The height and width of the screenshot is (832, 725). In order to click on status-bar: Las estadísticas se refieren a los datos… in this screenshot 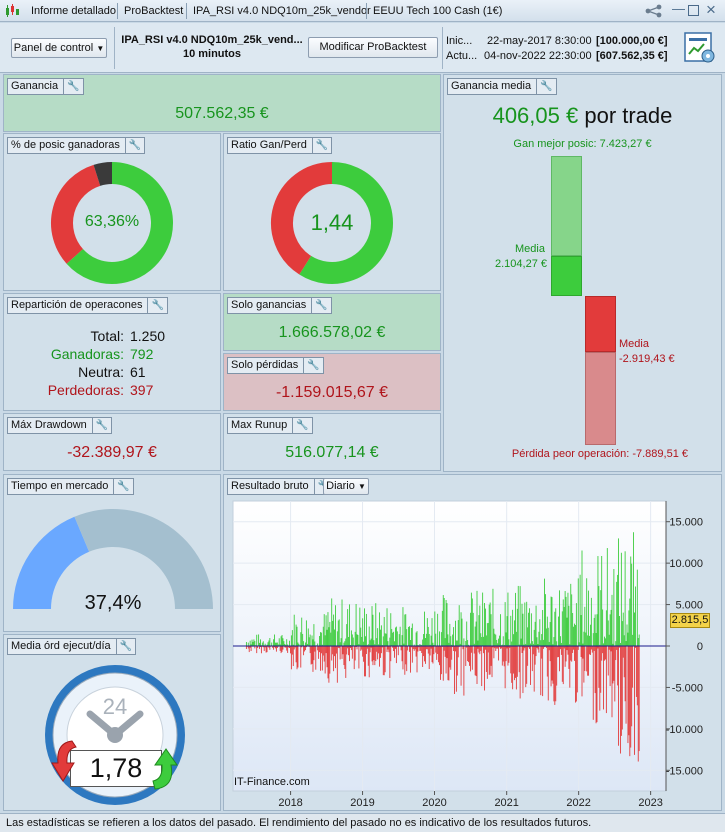, I will do `click(362, 822)`.